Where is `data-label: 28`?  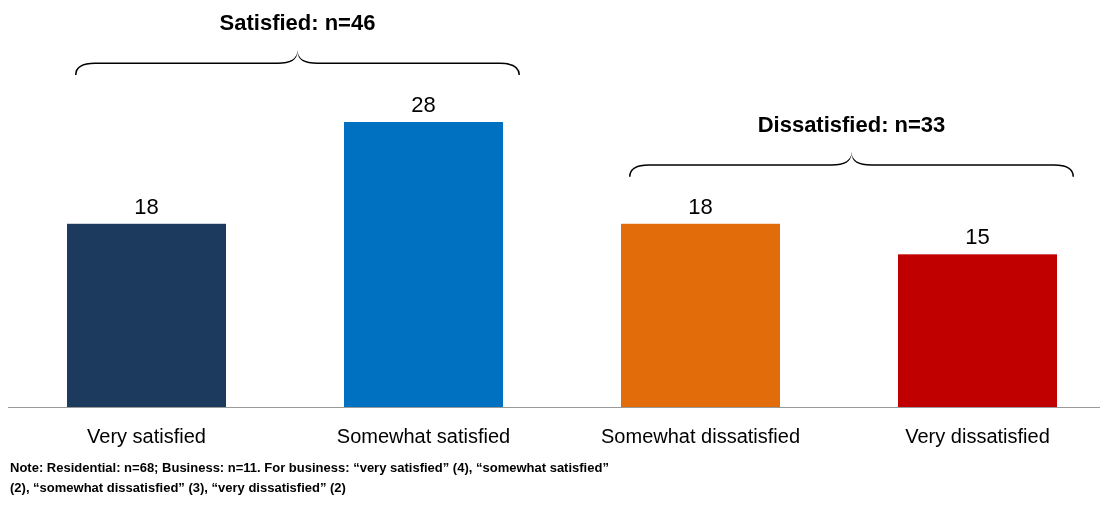
data-label: 28 is located at coordinates (423, 104).